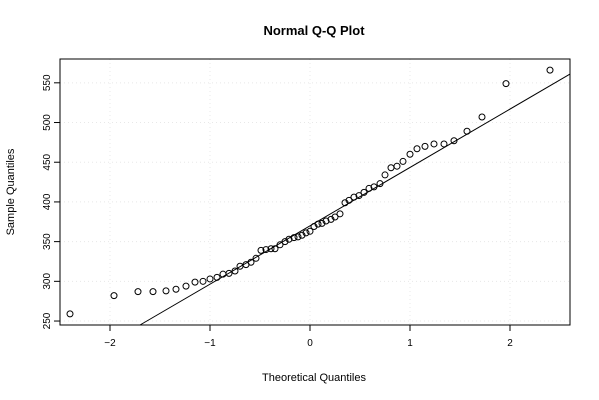 Image resolution: width=599 pixels, height=400 pixels. I want to click on y-axis-label: Sample Quantiles, so click(11, 191).